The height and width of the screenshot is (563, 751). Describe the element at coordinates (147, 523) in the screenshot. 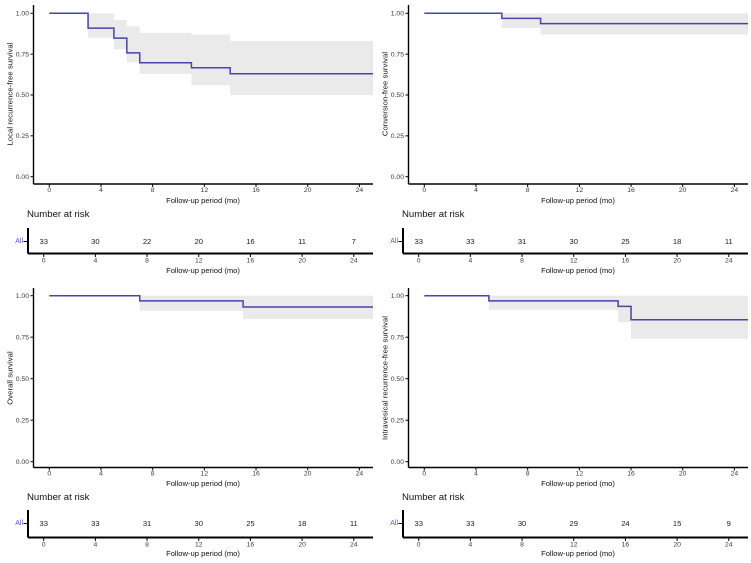

I see `risk-count: 31` at that location.